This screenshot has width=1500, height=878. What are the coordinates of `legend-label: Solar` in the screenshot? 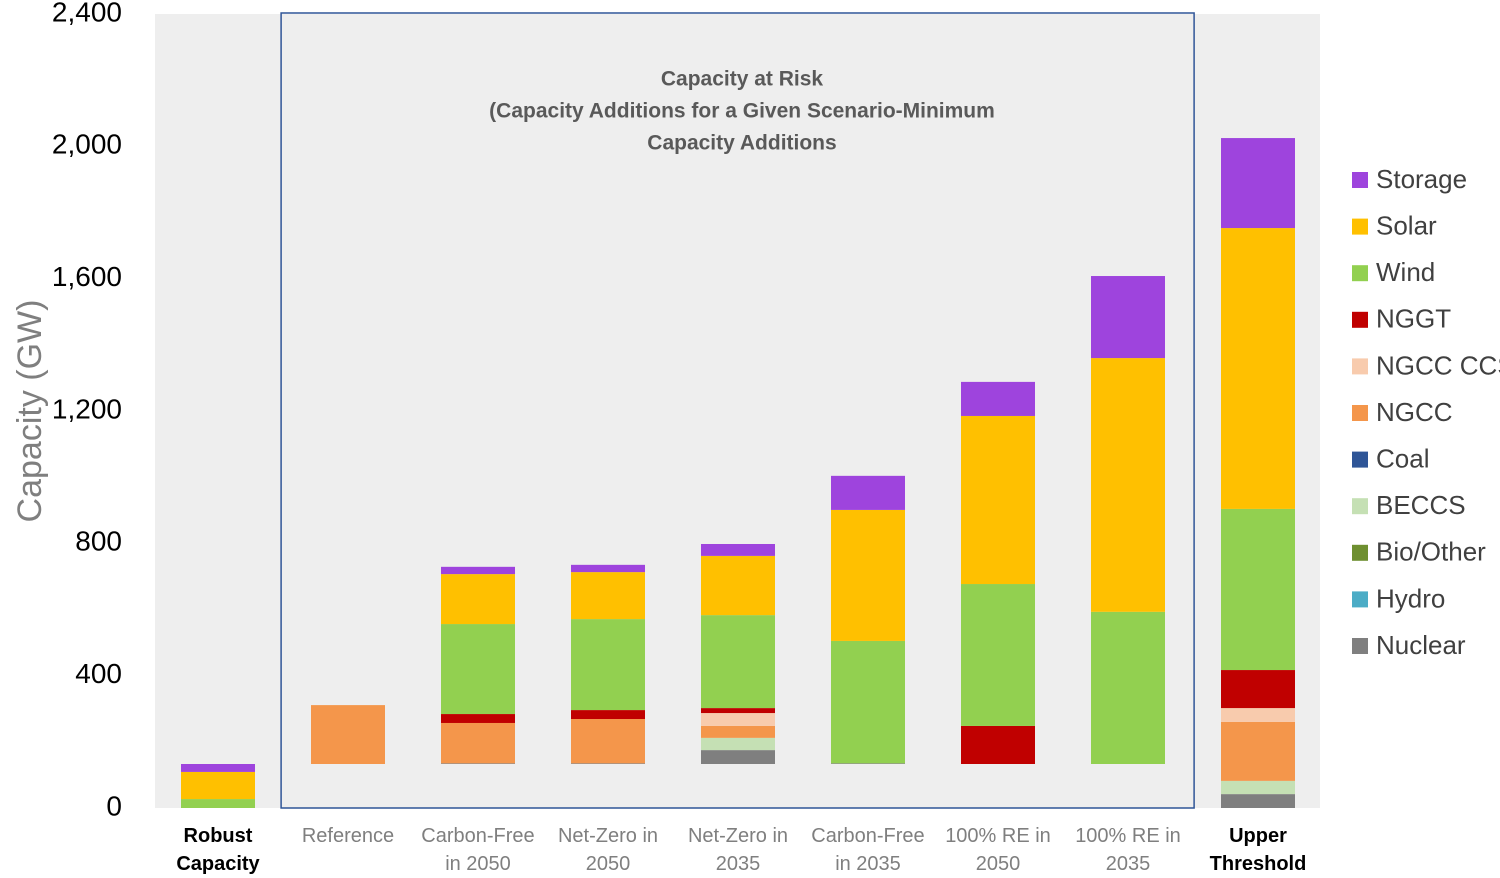 It's located at (1406, 225).